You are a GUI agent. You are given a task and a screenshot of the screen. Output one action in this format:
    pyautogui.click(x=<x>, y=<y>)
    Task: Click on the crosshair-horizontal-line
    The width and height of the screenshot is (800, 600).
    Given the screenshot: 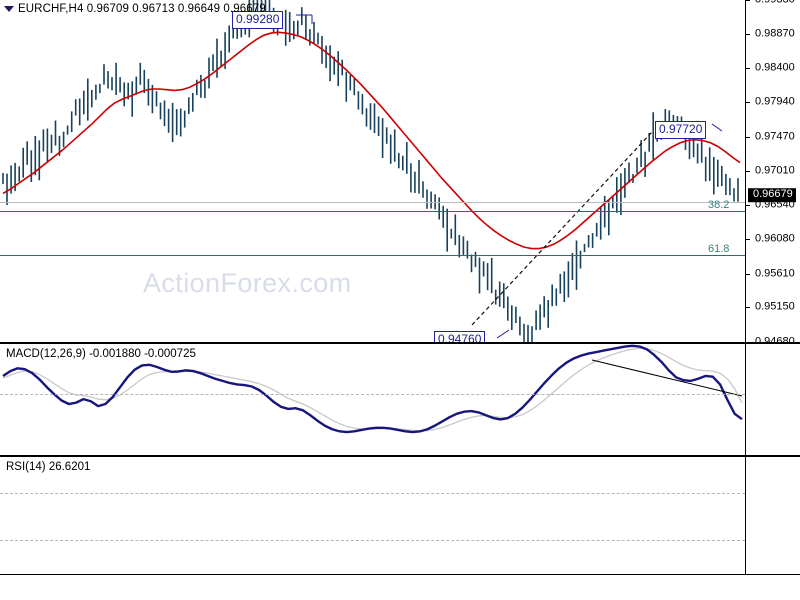 What is the action you would take?
    pyautogui.click(x=372, y=202)
    